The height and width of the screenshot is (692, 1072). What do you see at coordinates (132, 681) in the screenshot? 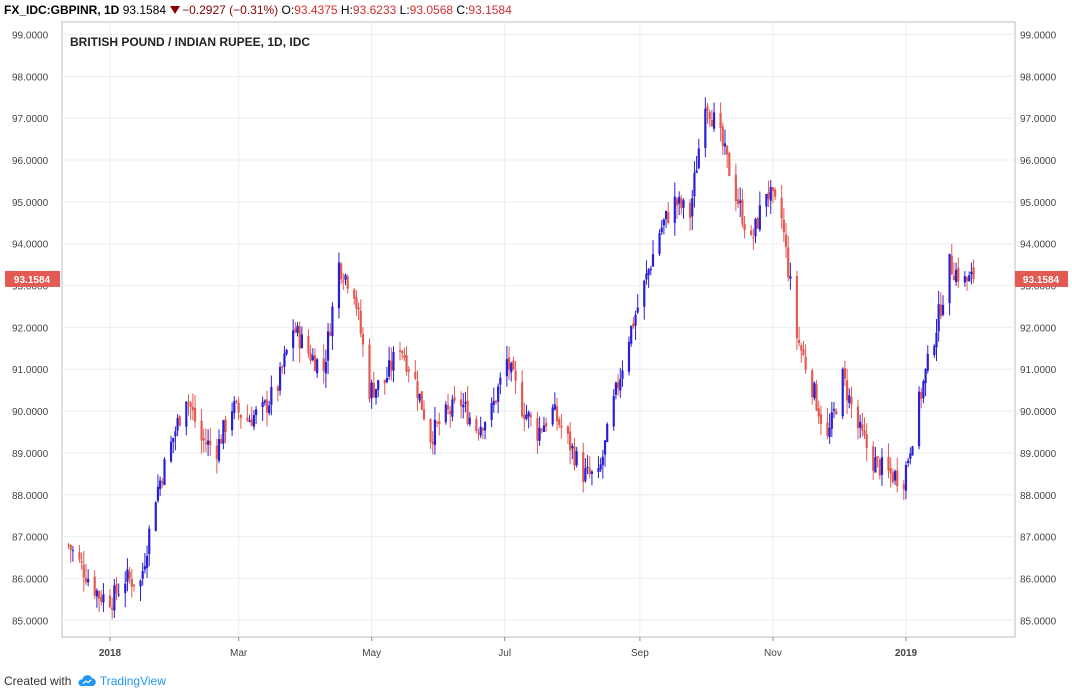
I see `tradingview-link: TradingView` at bounding box center [132, 681].